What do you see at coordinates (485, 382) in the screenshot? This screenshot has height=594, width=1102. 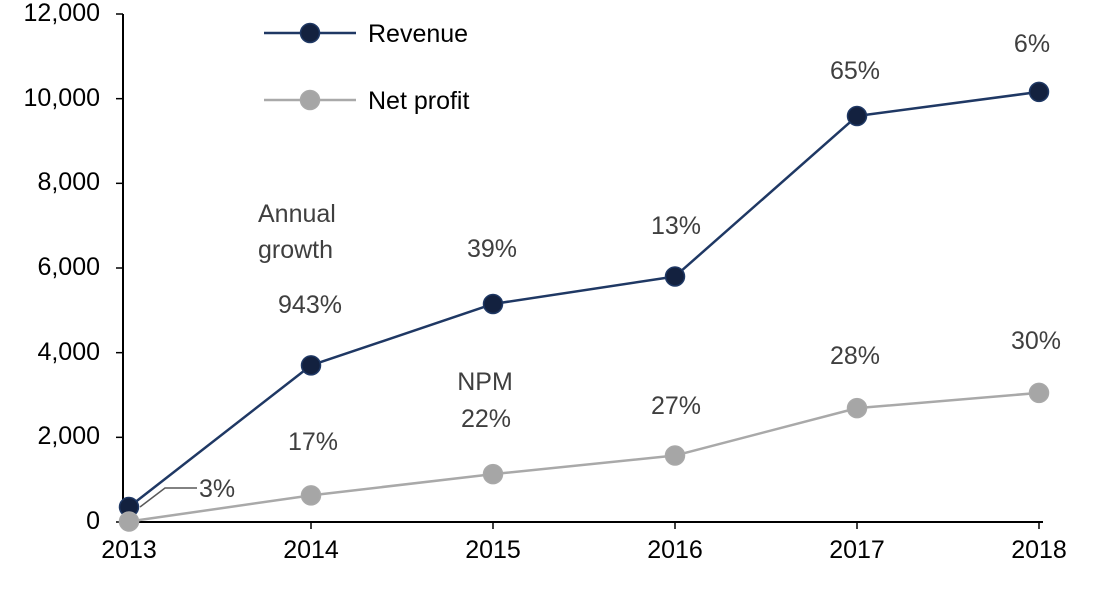 I see `npm-annotation: NPM` at bounding box center [485, 382].